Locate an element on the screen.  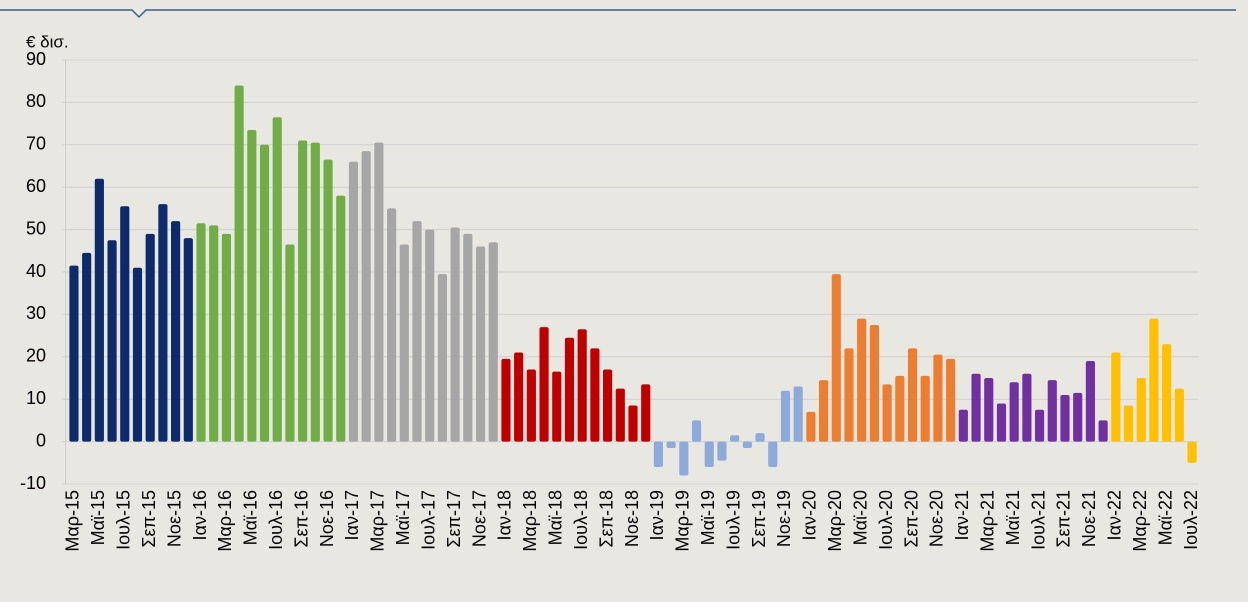
x-tick-label: Νοε-15 is located at coordinates (174, 518).